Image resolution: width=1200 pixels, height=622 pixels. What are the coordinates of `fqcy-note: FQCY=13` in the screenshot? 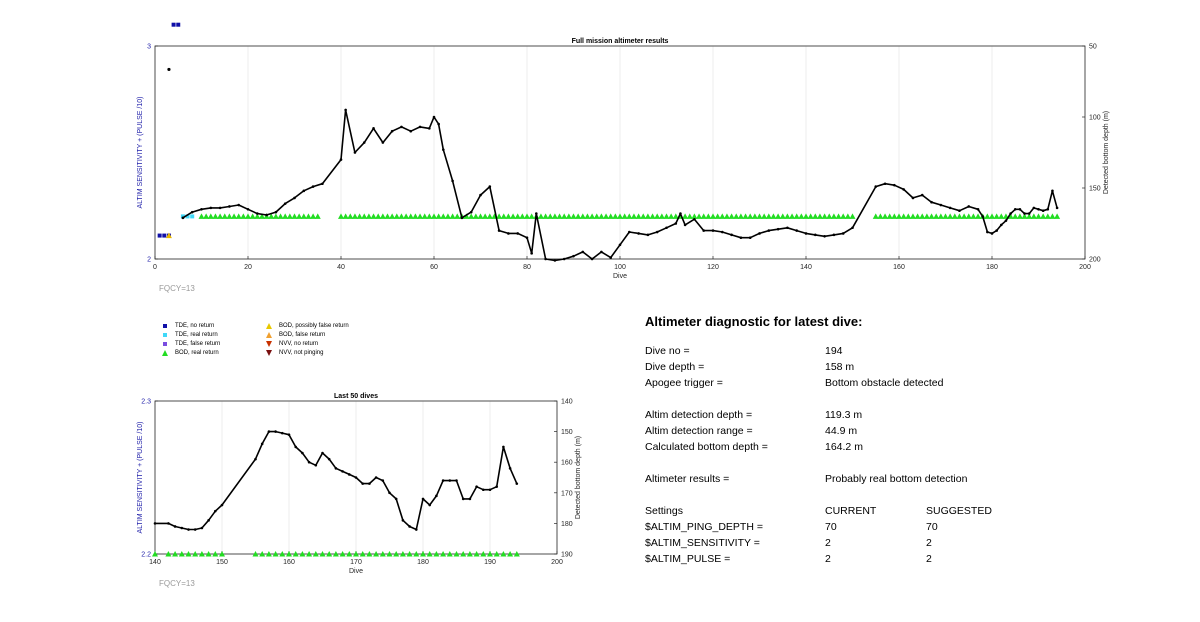 It's located at (177, 583).